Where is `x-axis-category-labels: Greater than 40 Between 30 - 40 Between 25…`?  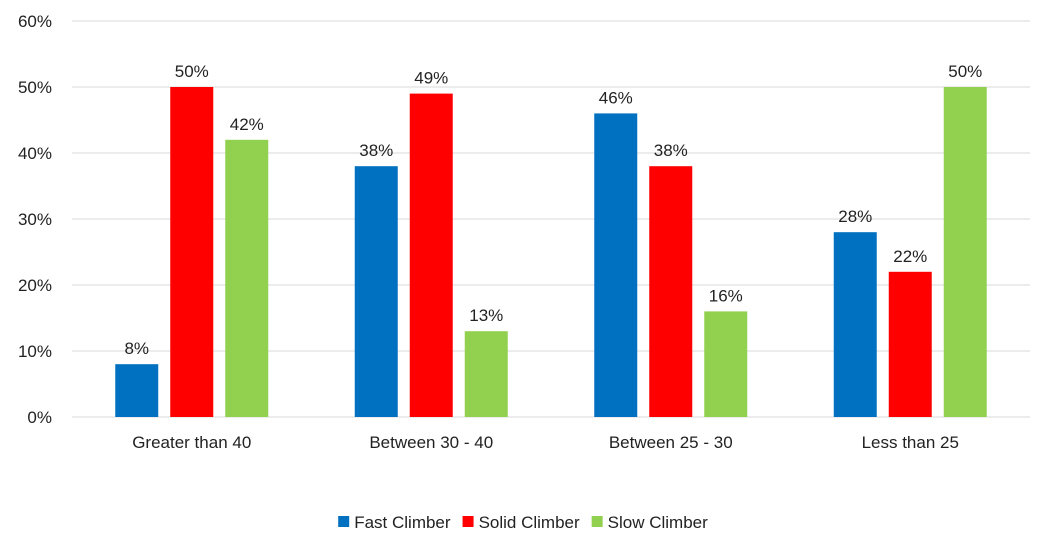 x-axis-category-labels: Greater than 40 Between 30 - 40 Between 25… is located at coordinates (545, 442).